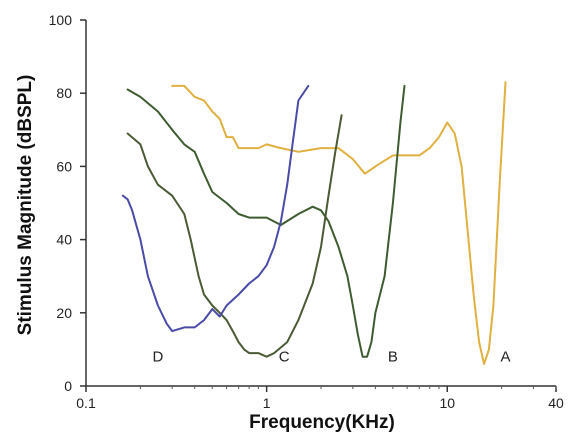 The height and width of the screenshot is (433, 577). I want to click on x-tick-label: 1, so click(267, 403).